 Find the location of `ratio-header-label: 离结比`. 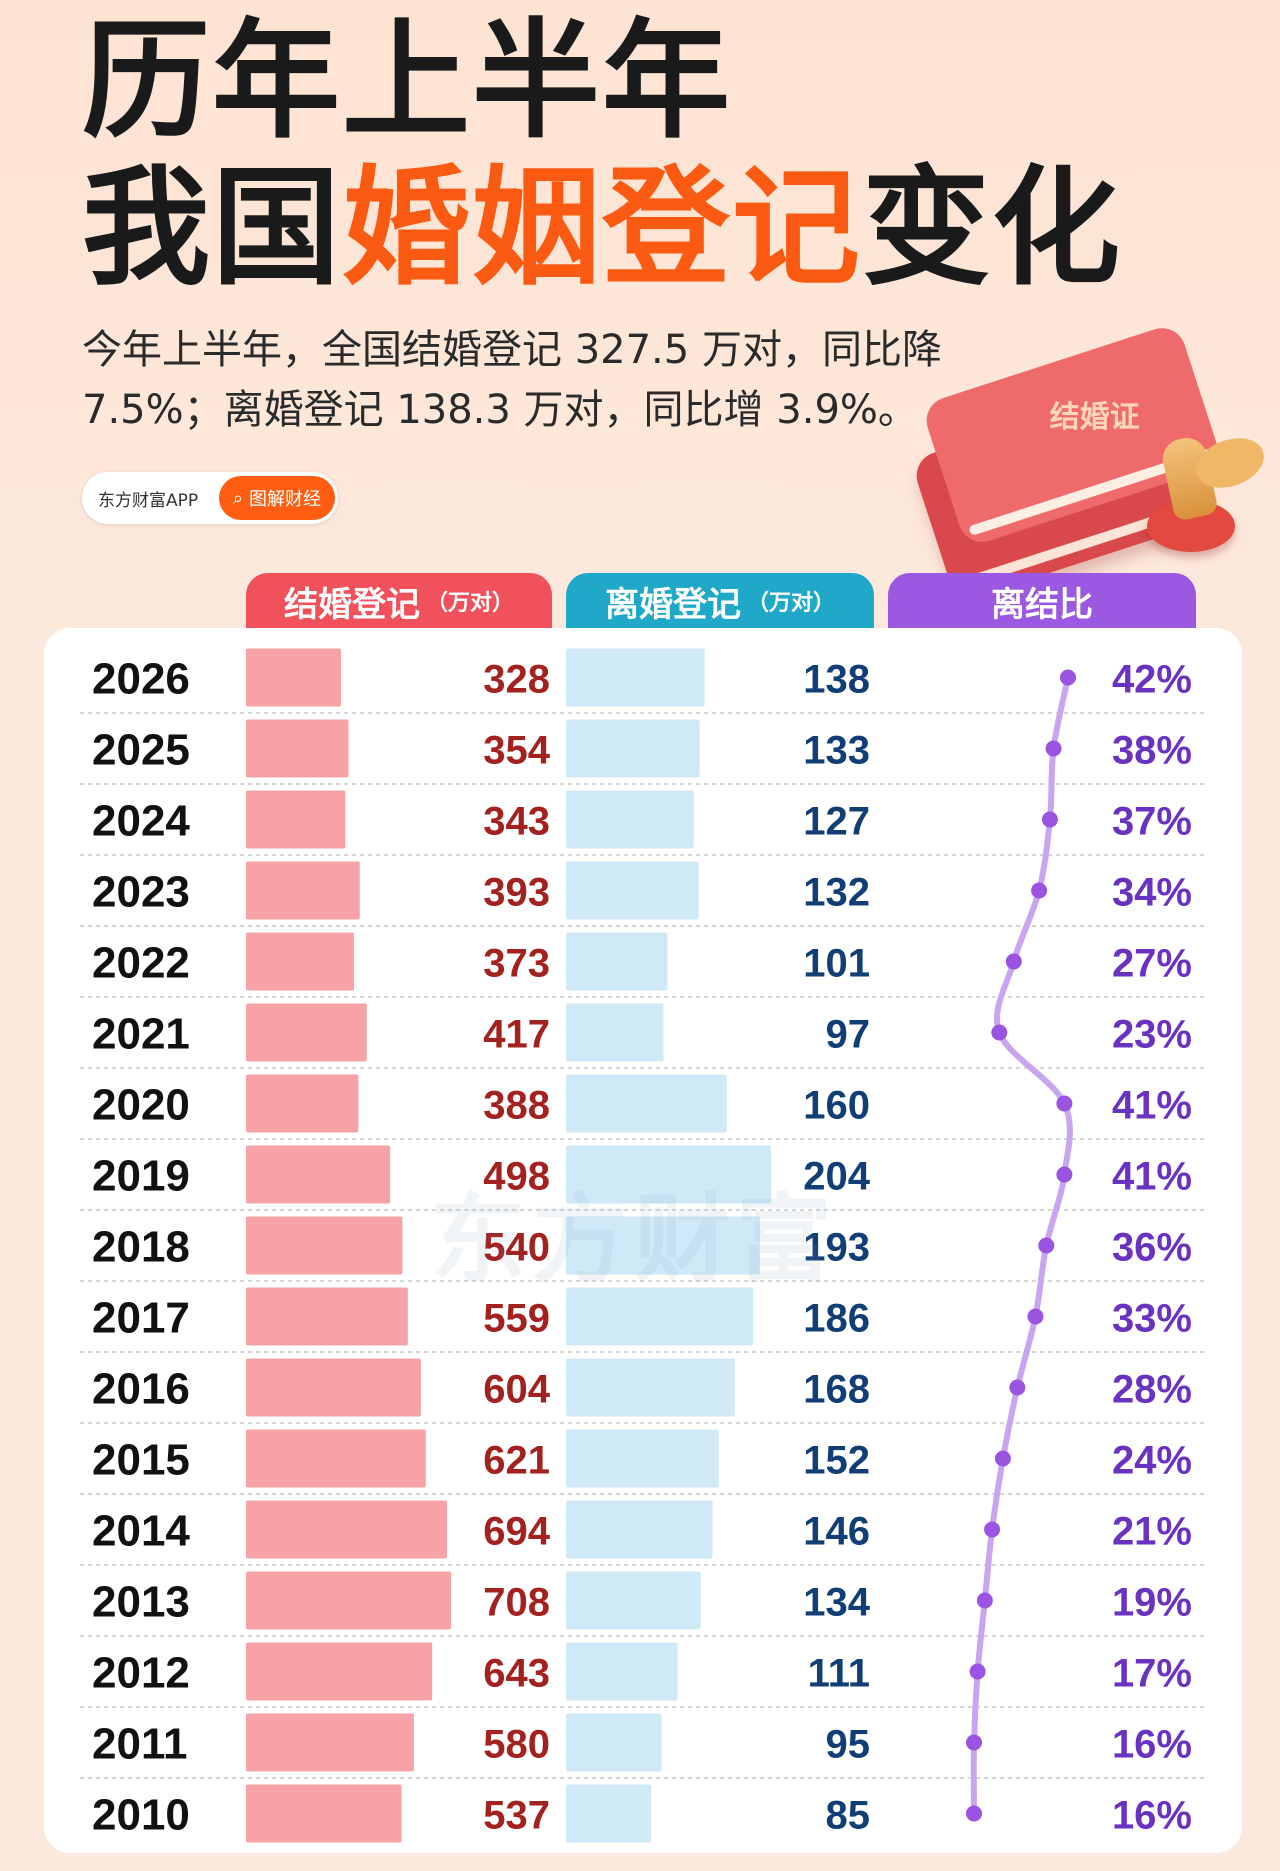

ratio-header-label: 离结比 is located at coordinates (1042, 604).